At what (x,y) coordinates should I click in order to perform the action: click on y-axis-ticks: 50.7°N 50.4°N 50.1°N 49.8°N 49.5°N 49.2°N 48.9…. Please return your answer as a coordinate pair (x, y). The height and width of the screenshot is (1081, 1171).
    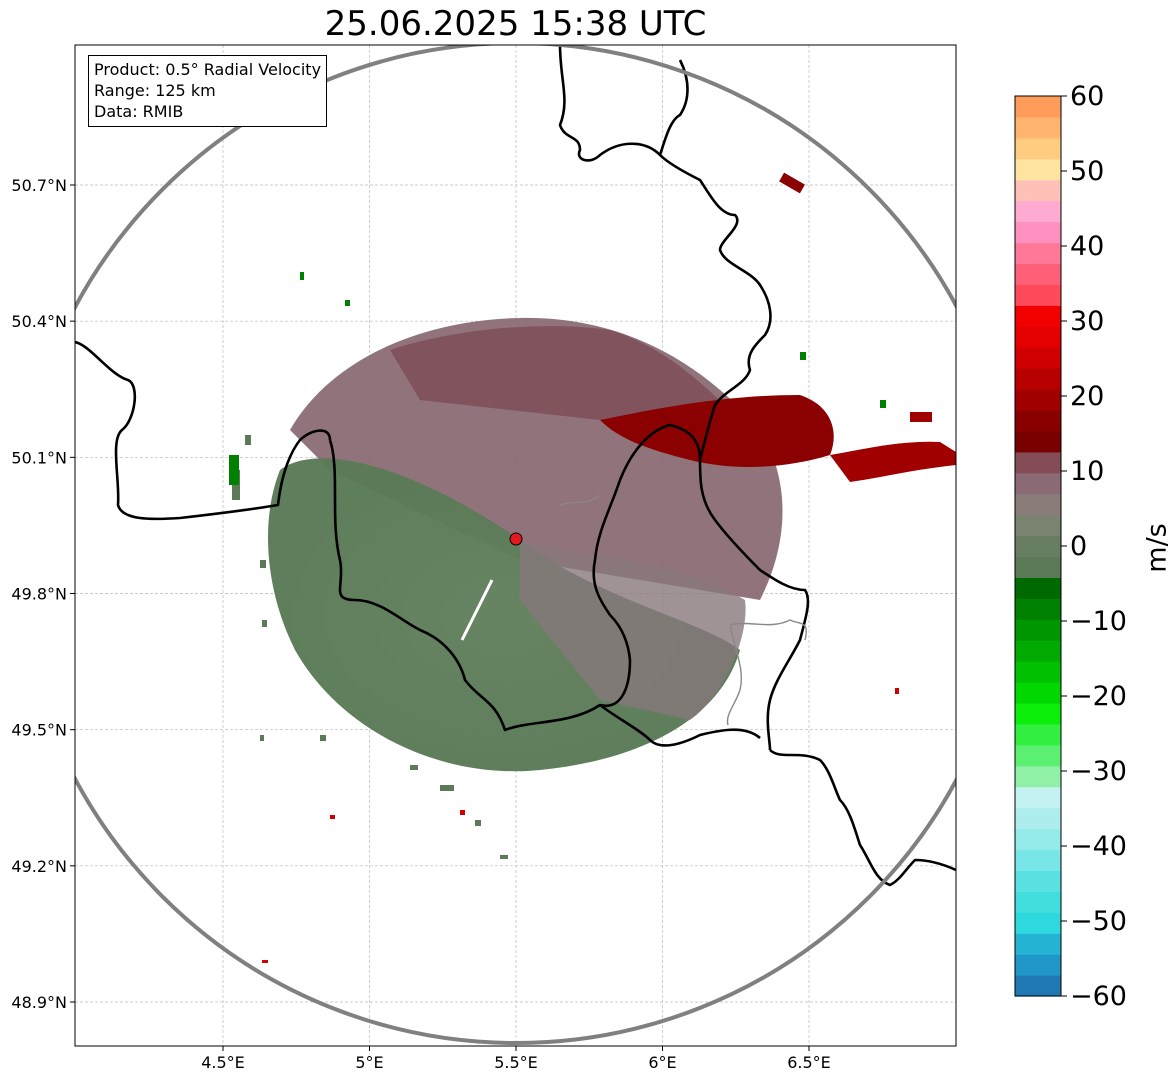
    Looking at the image, I should click on (43, 594).